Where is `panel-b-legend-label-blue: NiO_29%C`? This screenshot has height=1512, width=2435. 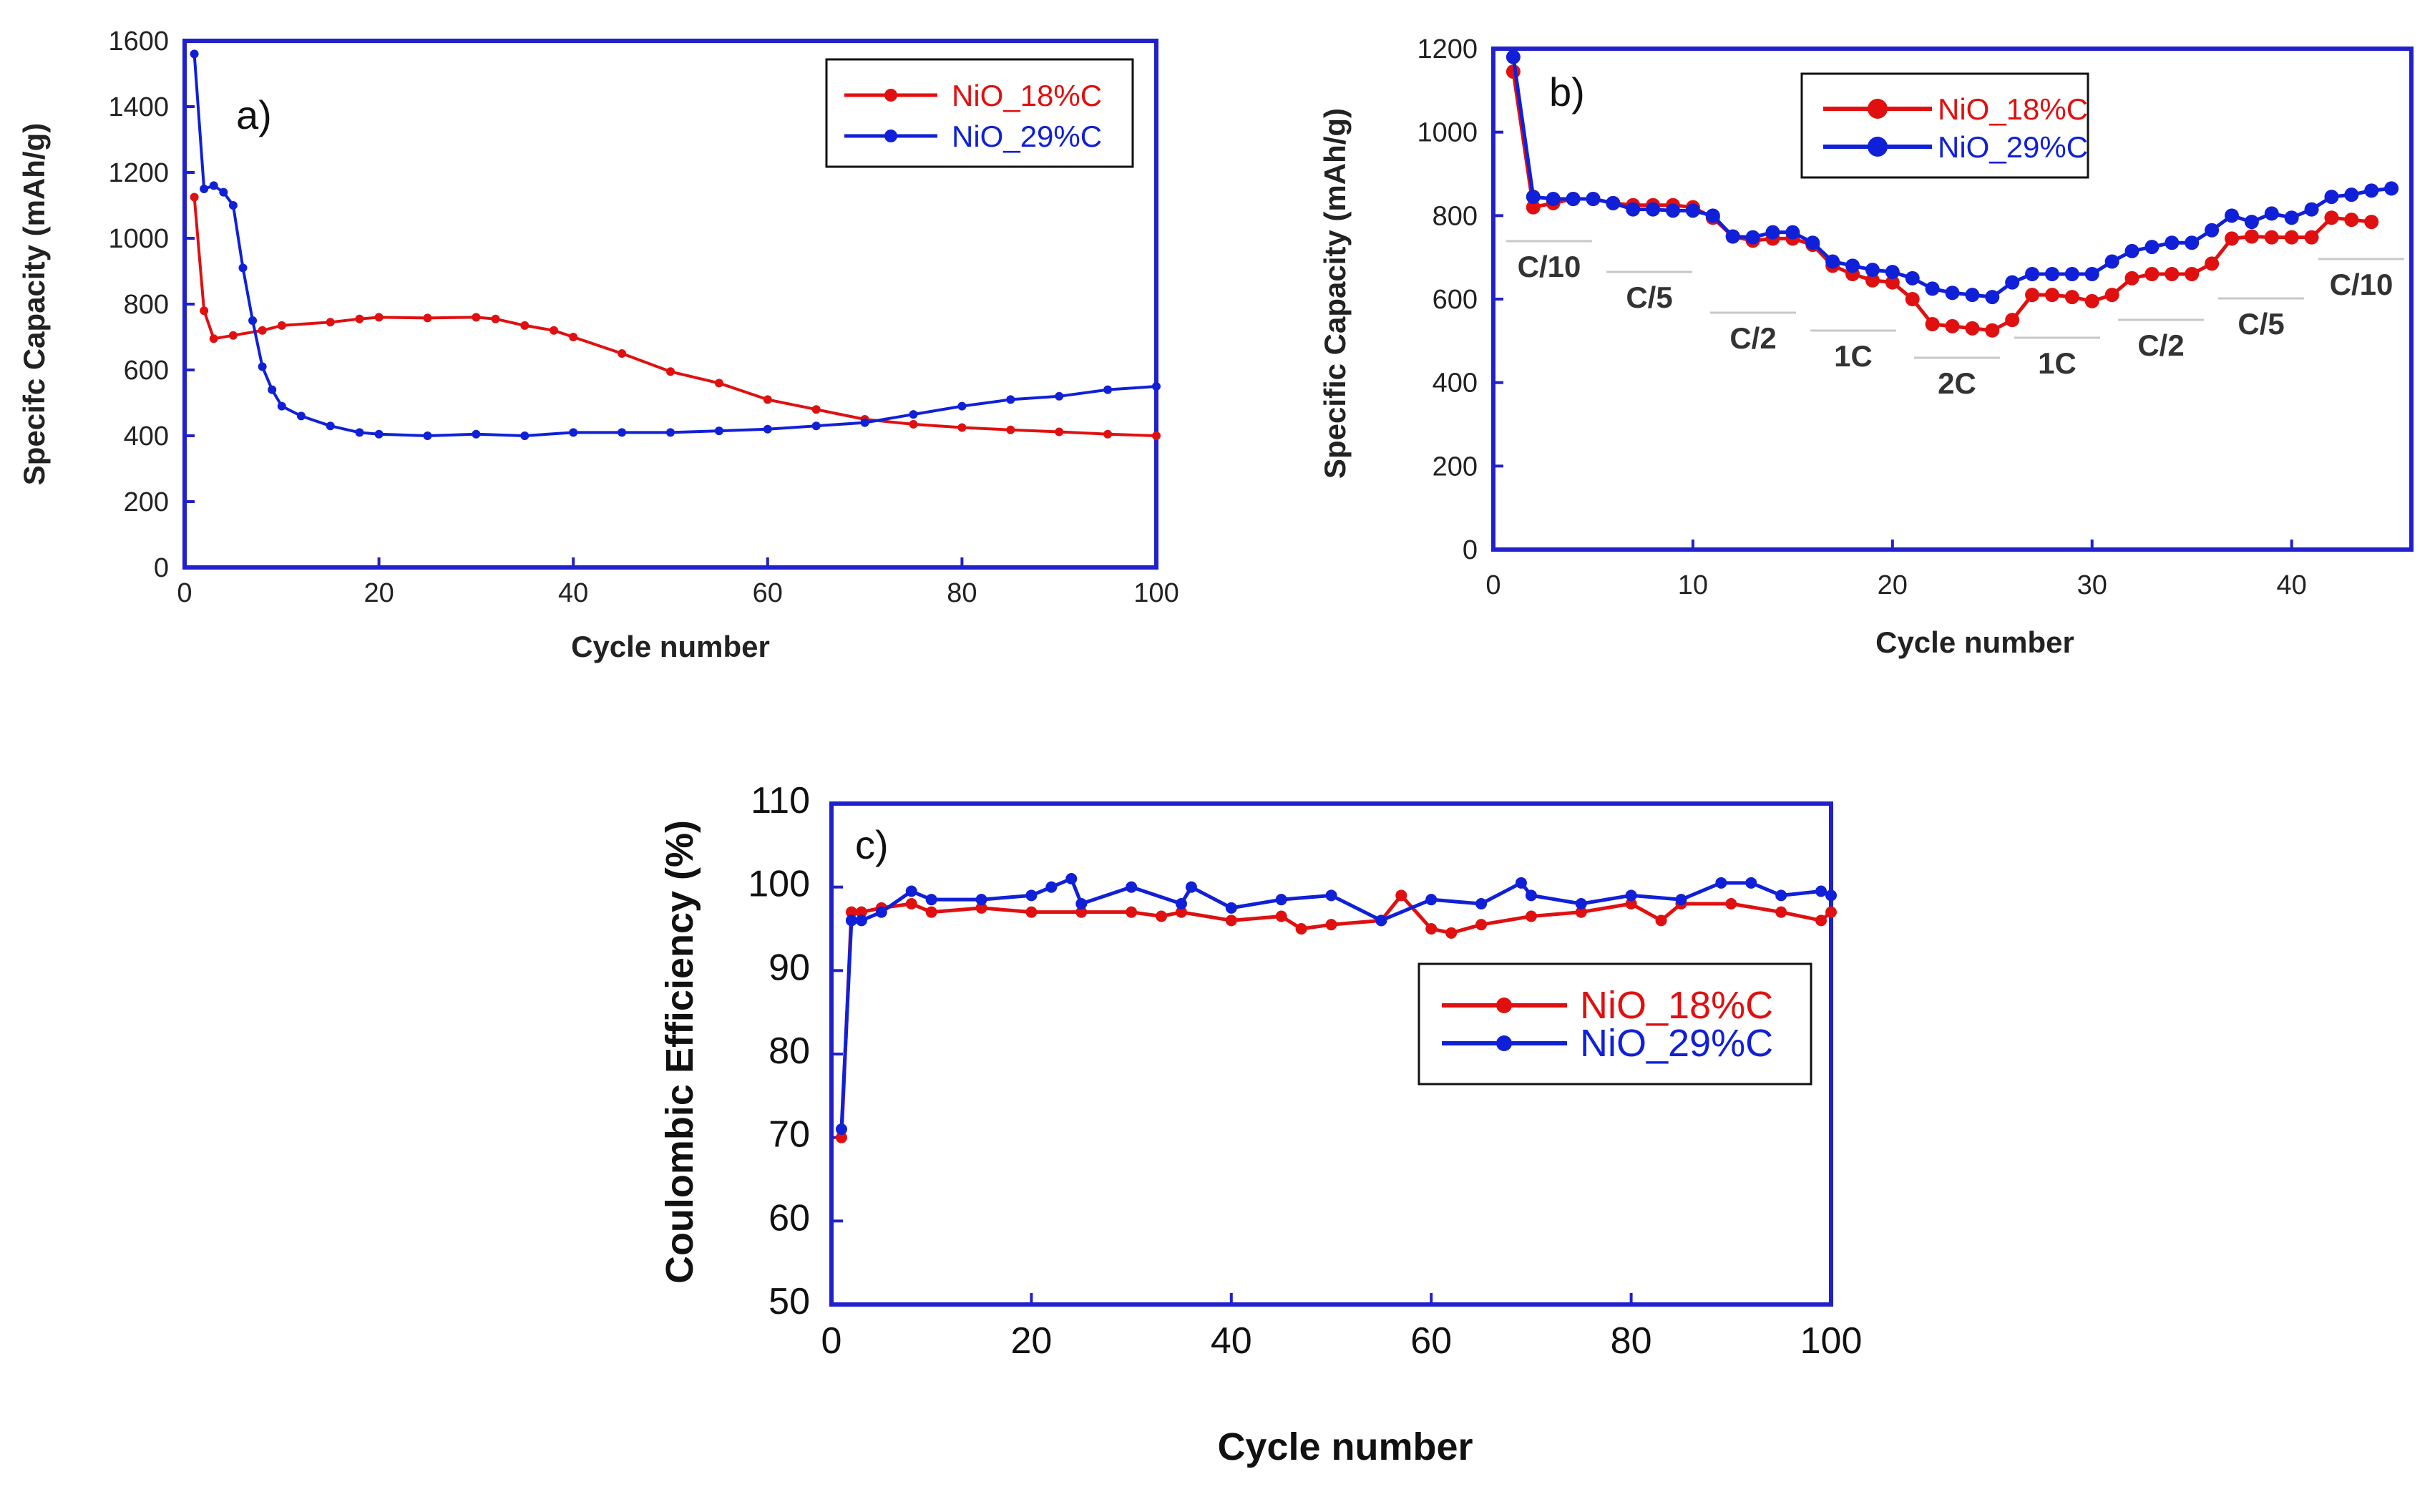
panel-b-legend-label-blue: NiO_29%C is located at coordinates (2013, 147).